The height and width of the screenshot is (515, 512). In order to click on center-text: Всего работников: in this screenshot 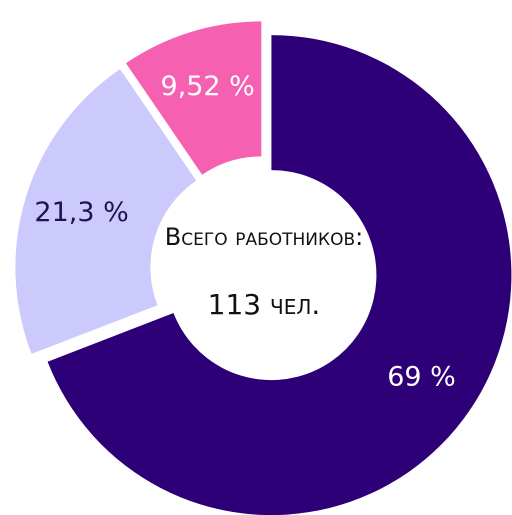, I will do `click(264, 237)`.